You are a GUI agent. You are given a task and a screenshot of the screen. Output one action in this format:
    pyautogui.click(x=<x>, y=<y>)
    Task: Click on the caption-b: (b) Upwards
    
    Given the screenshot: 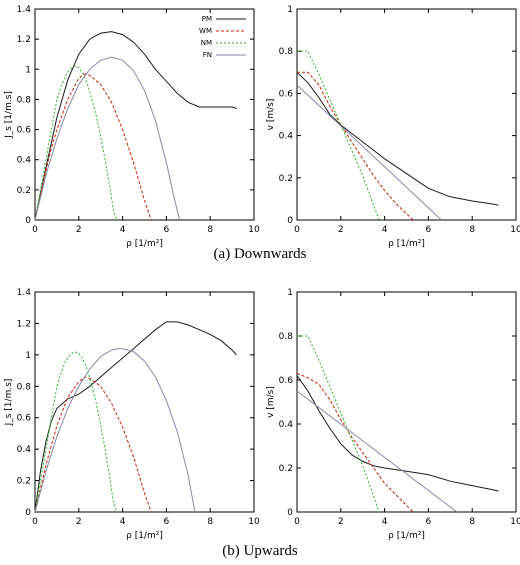 What is the action you would take?
    pyautogui.click(x=260, y=551)
    